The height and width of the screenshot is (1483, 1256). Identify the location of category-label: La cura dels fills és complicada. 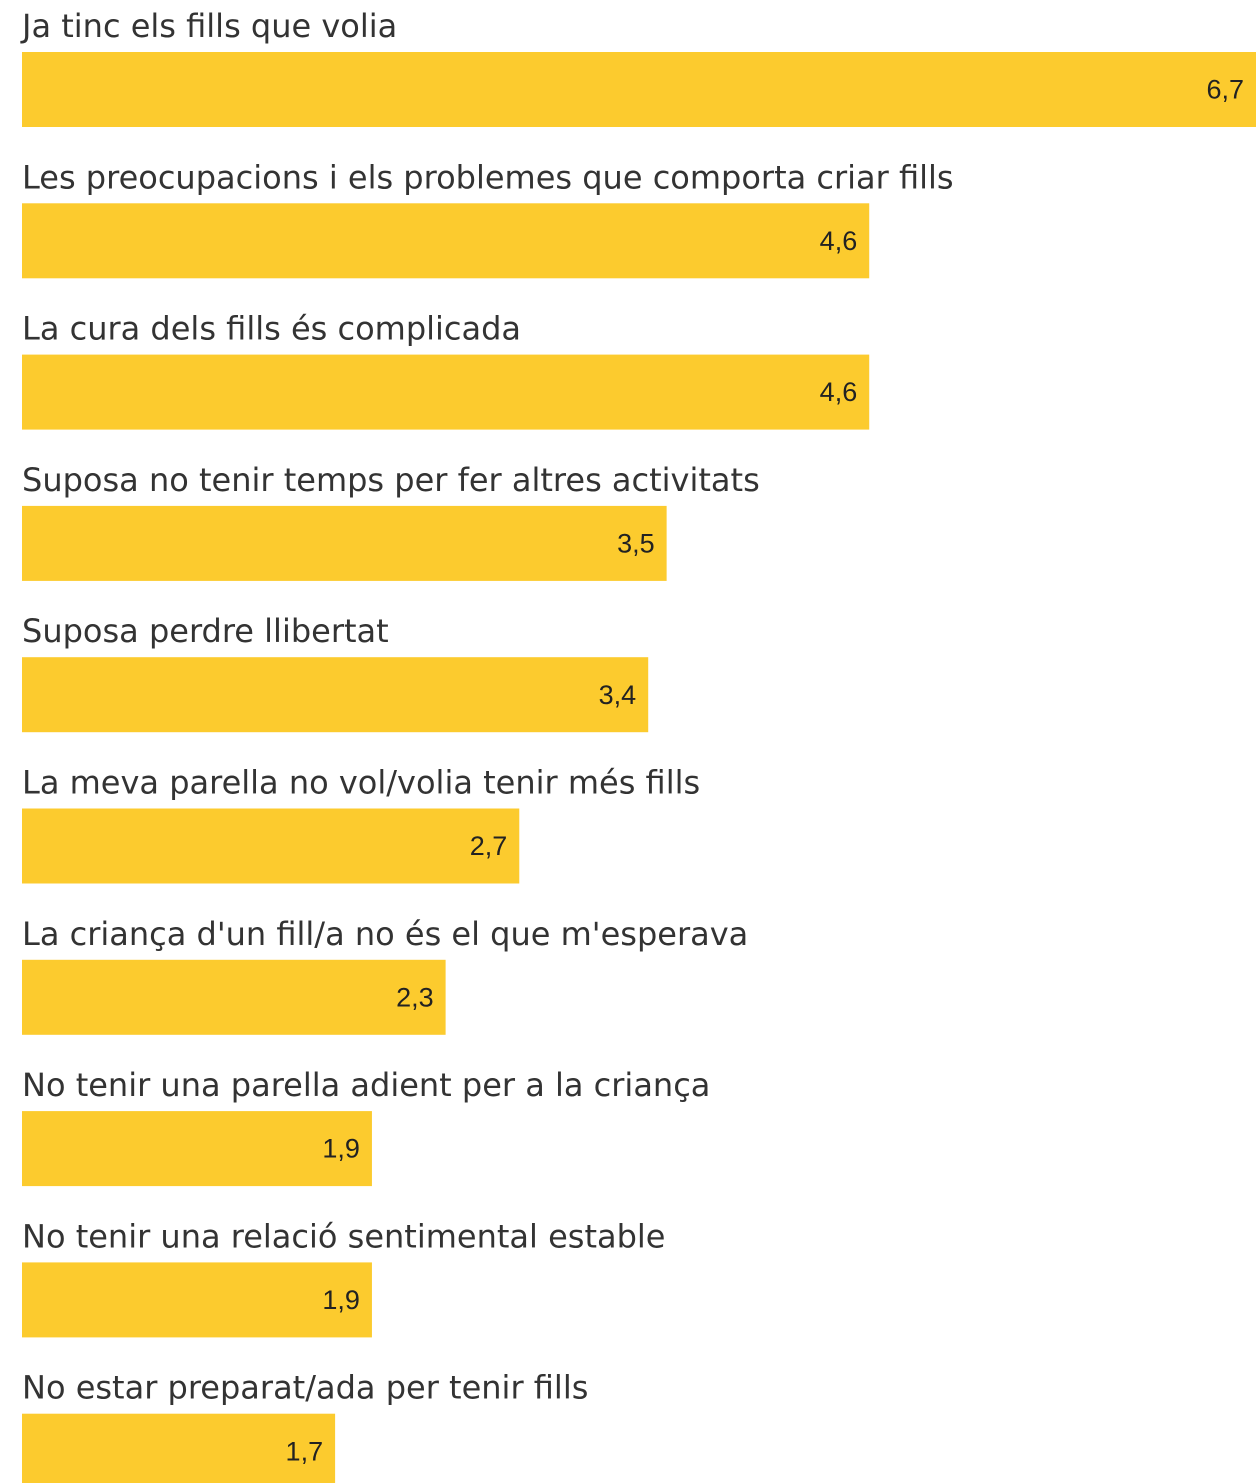
(271, 329).